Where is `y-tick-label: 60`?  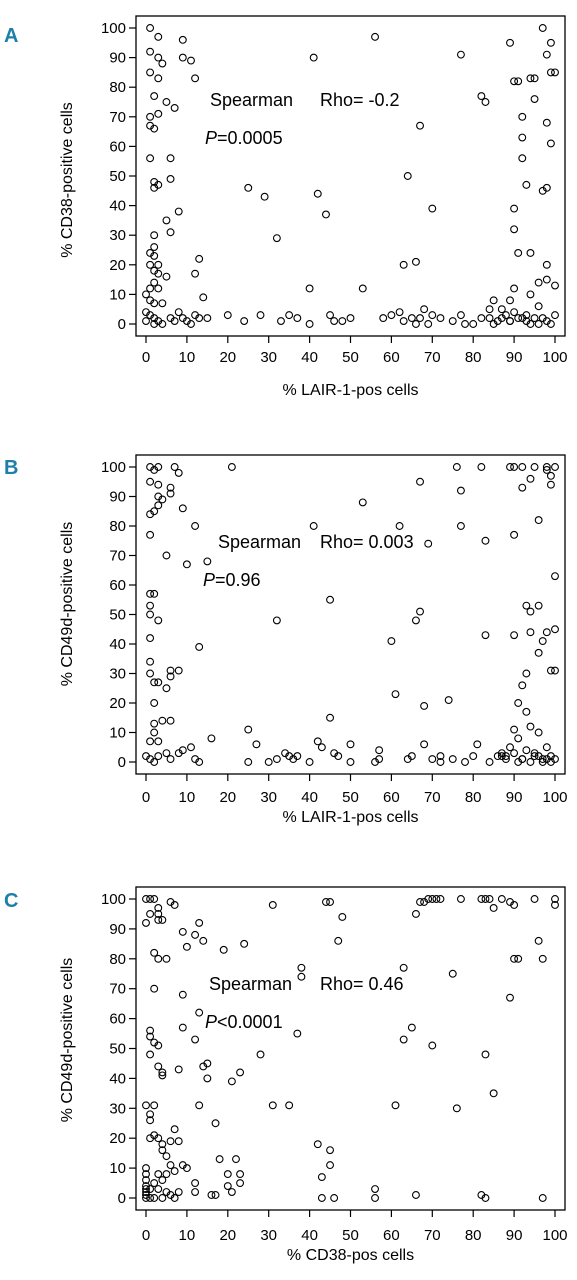 y-tick-label: 60 is located at coordinates (117, 146).